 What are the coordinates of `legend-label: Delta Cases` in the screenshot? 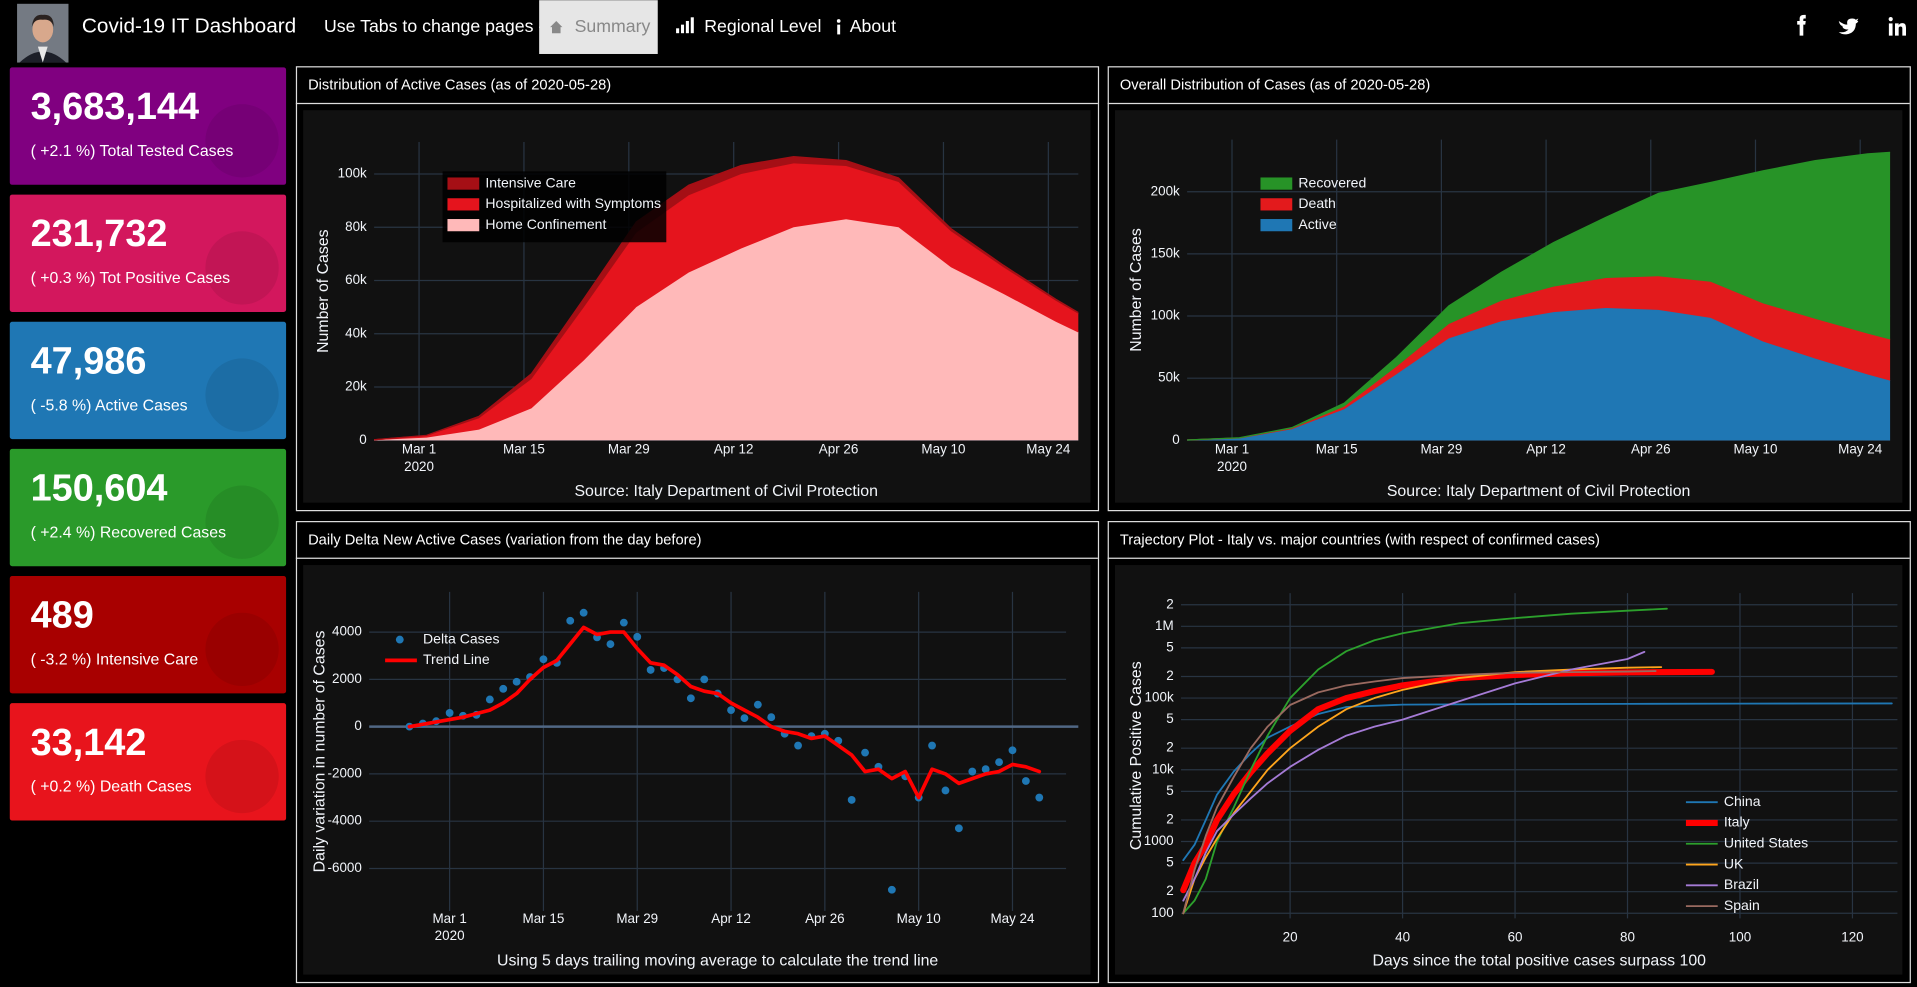 It's located at (461, 638).